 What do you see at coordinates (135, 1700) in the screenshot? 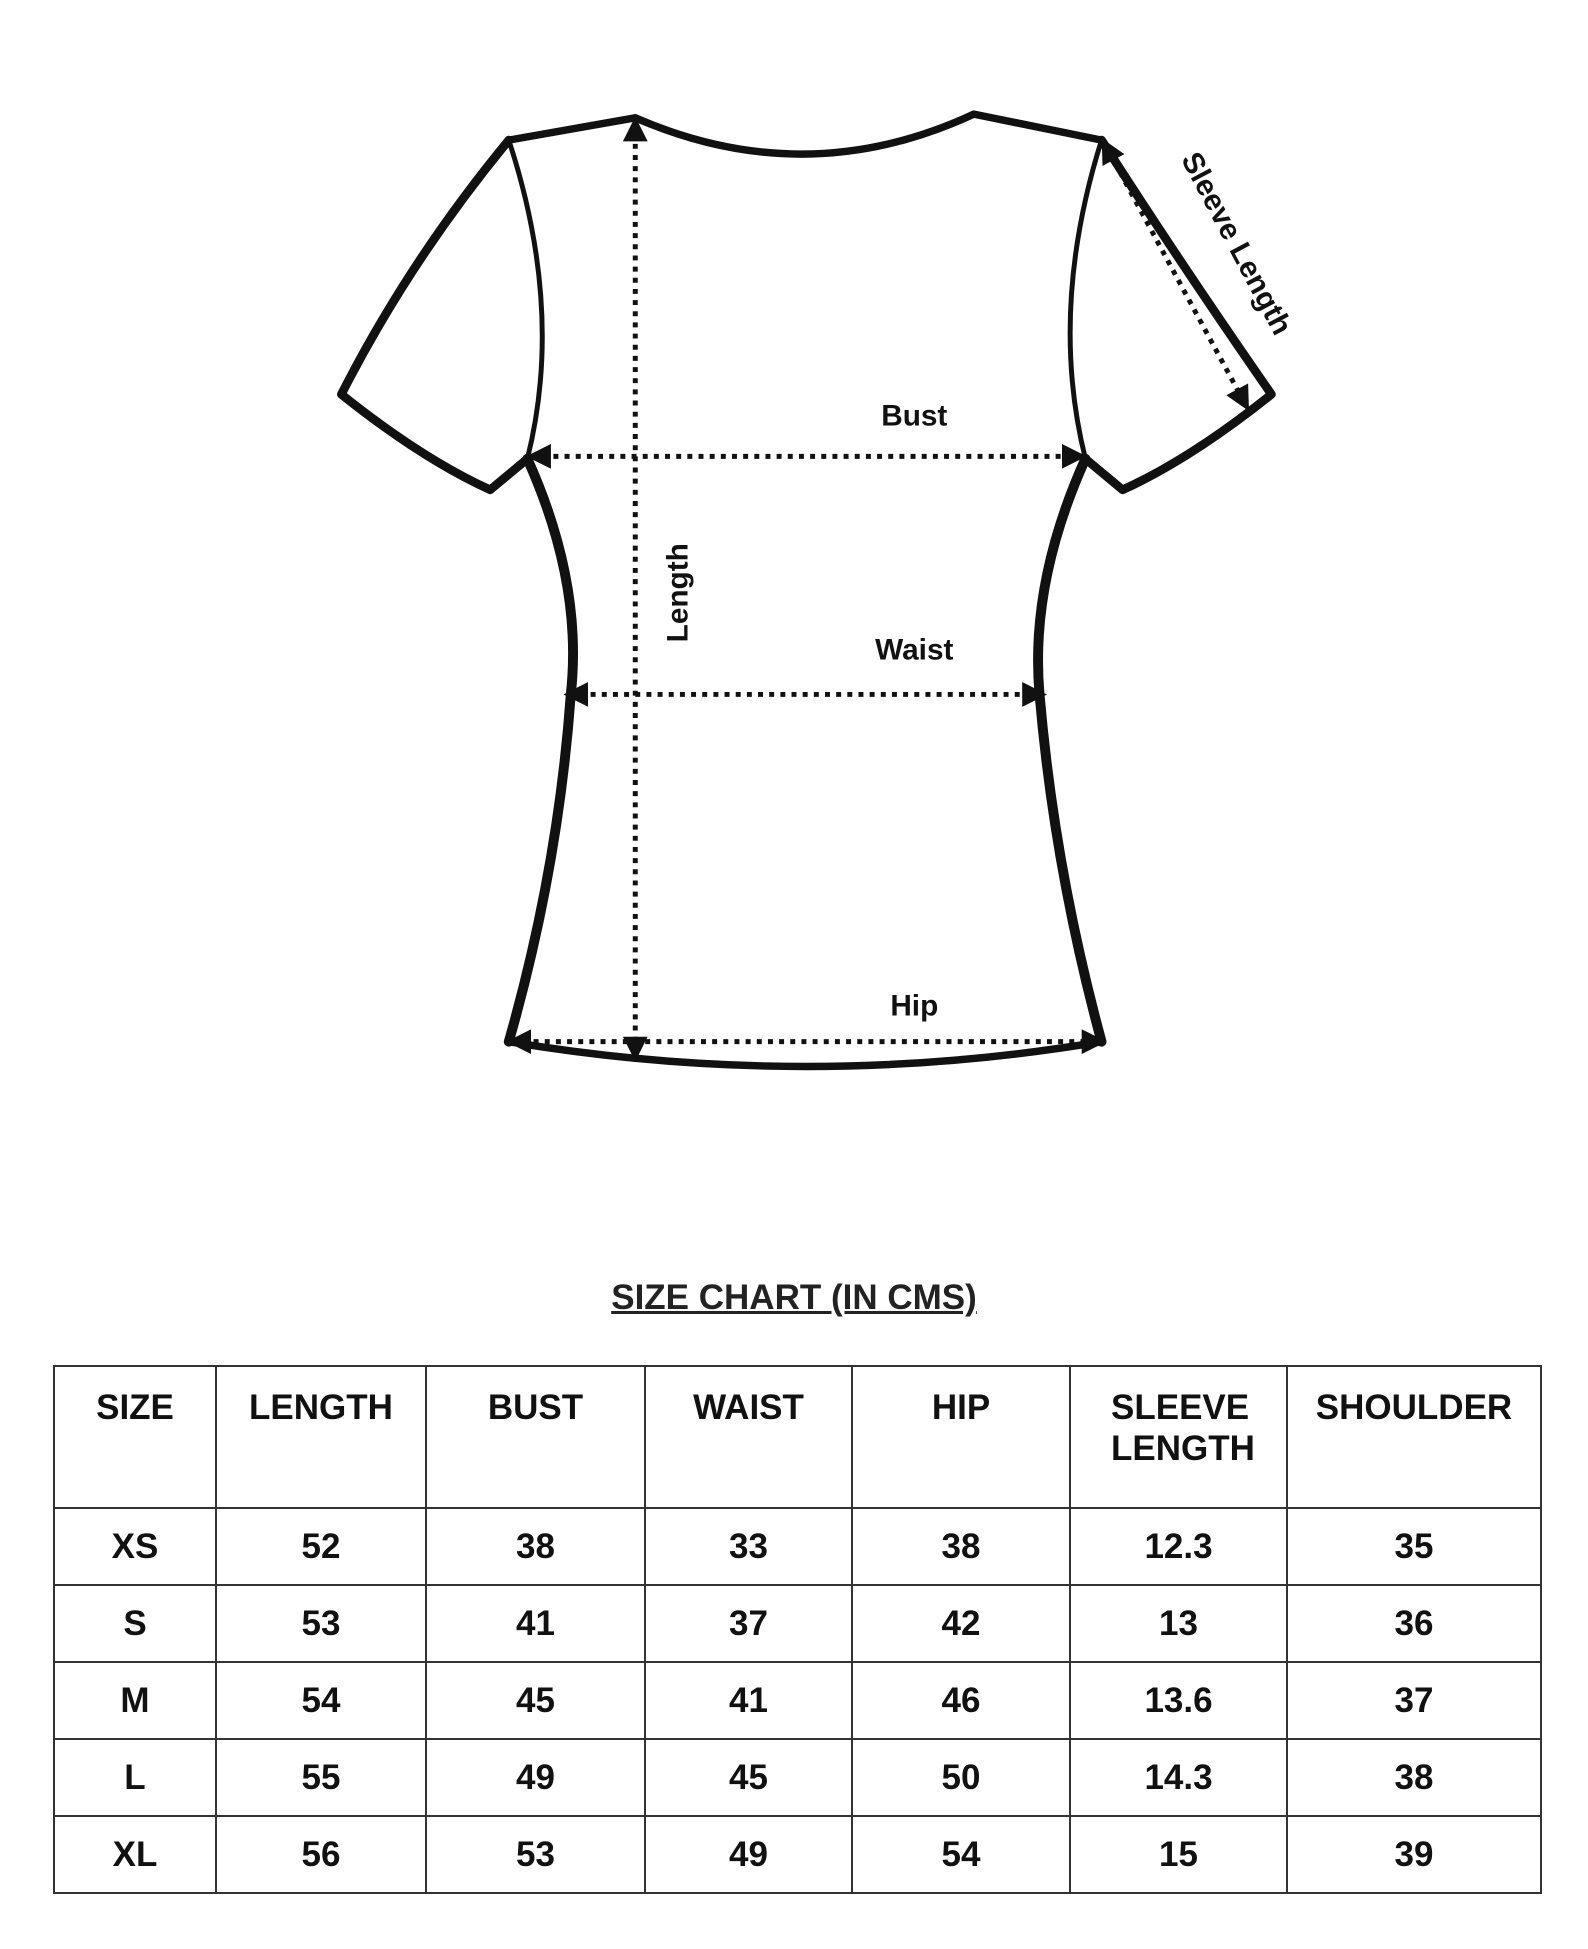
I see `table-cell: M` at bounding box center [135, 1700].